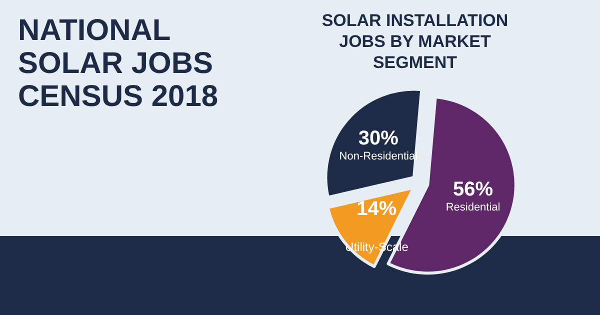  Describe the element at coordinates (473, 208) in the screenshot. I see `slice-label: Residential` at that location.